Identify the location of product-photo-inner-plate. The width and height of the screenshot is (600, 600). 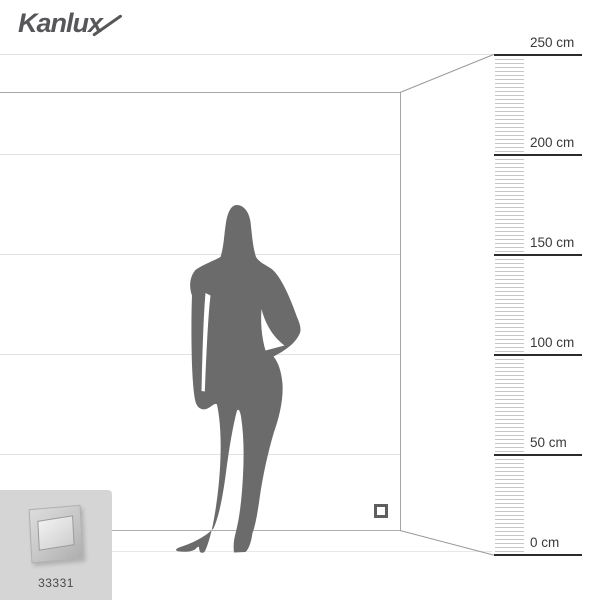
(56, 533).